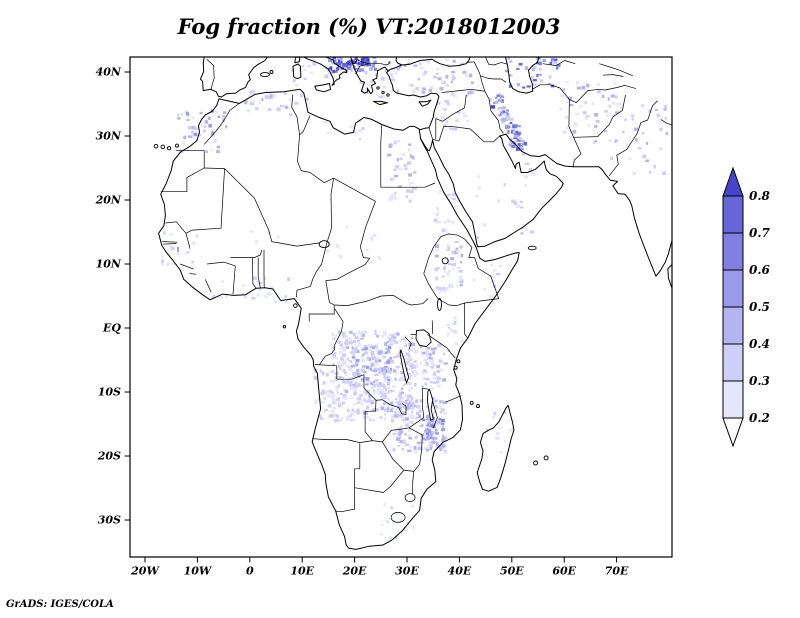 The height and width of the screenshot is (618, 800). I want to click on y-axis-ticks: 40N 30N 20N 10N EQ 10S 20S 30S, so click(112, 296).